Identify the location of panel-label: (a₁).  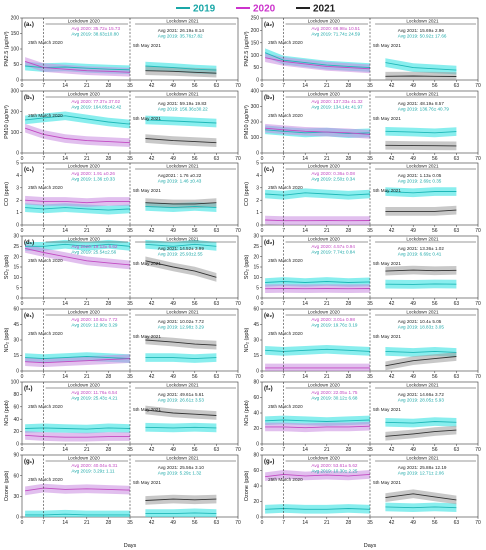
(29, 25).